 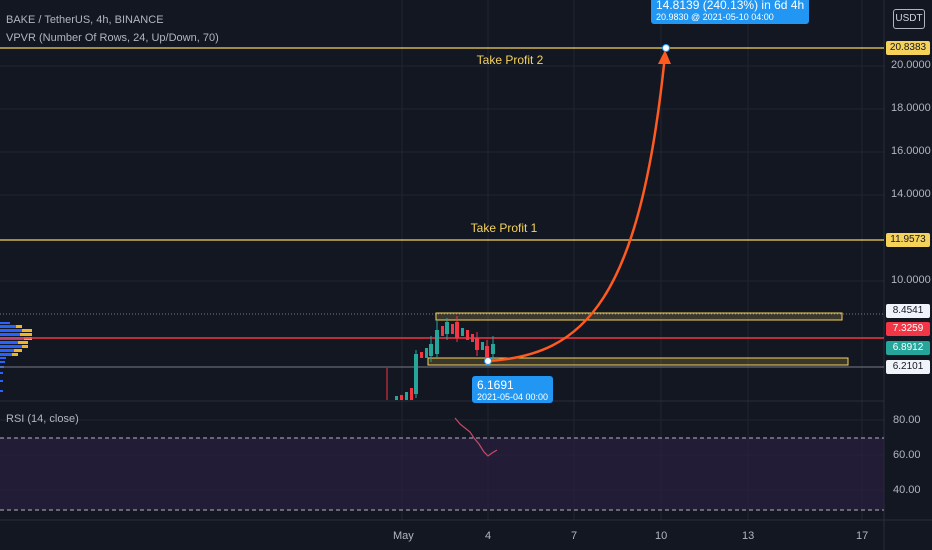 What do you see at coordinates (85, 20) in the screenshot?
I see `symbol-title: BAKE / TetherUS, 4h, BINANCE` at bounding box center [85, 20].